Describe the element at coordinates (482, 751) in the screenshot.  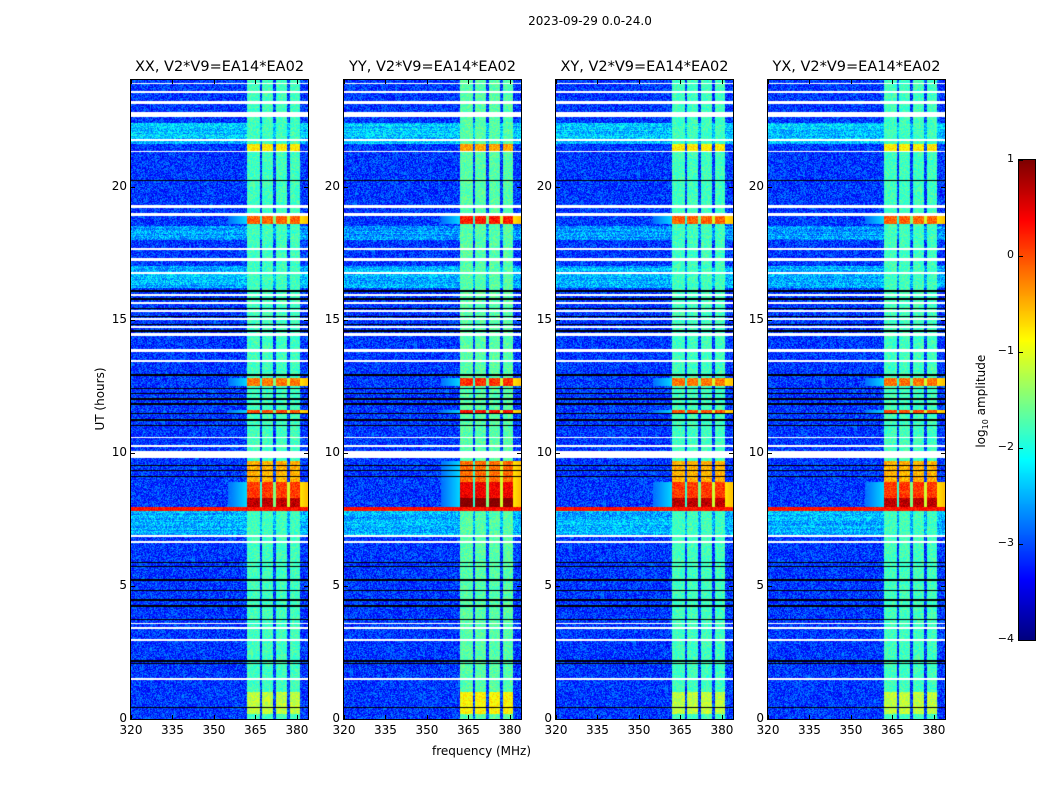
I see `x-axis-label: frequency (MHz)` at that location.